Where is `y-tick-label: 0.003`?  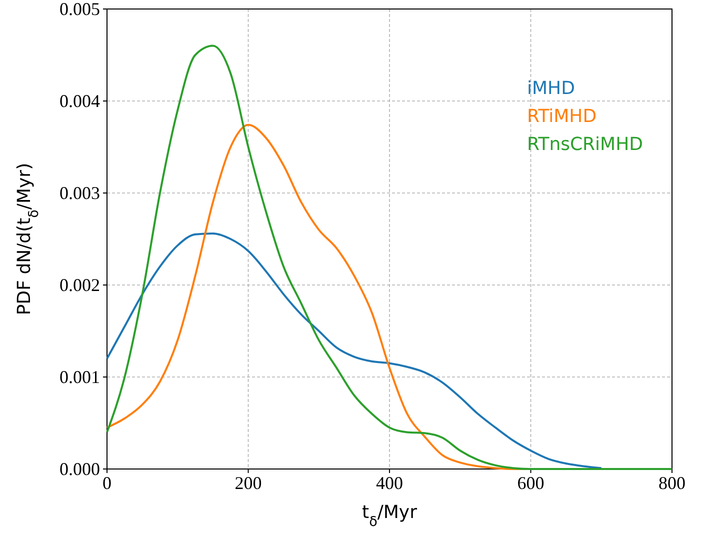 y-tick-label: 0.003 is located at coordinates (80, 192).